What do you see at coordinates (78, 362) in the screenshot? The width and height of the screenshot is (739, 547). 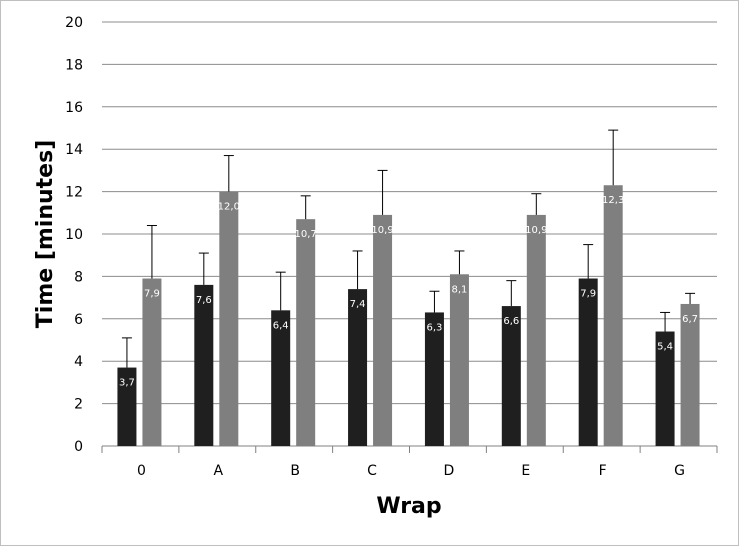 I see `y-tick-label: 4` at bounding box center [78, 362].